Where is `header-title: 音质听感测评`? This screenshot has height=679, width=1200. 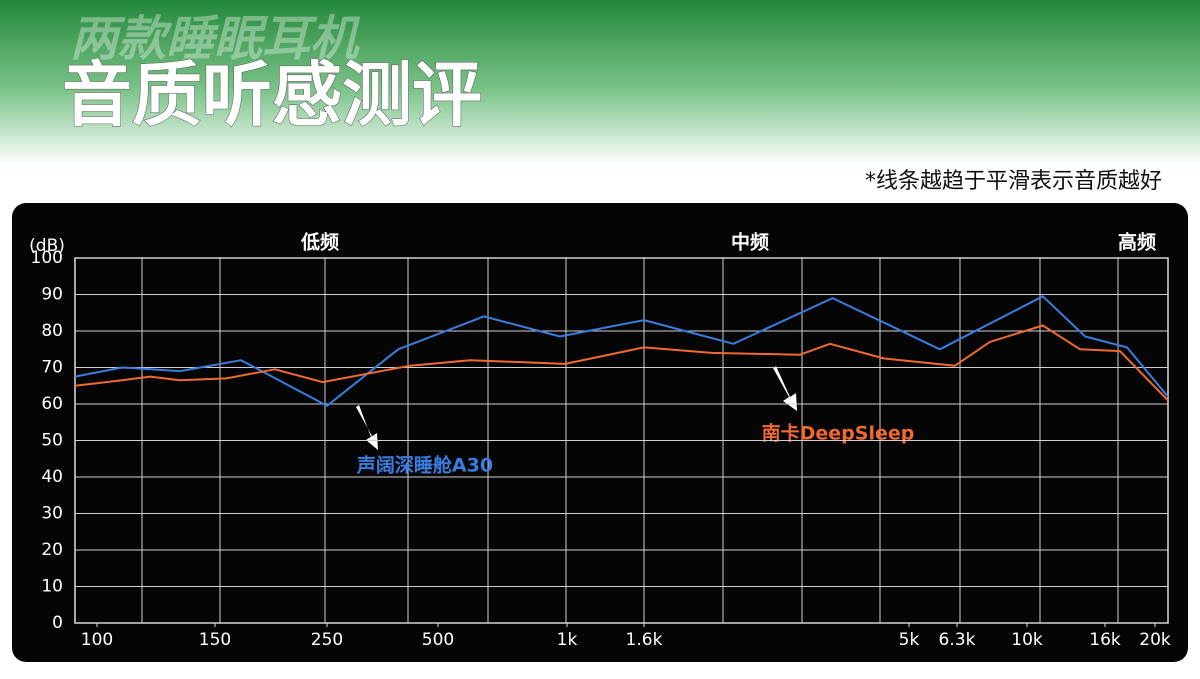
header-title: 音质听感测评 is located at coordinates (272, 95).